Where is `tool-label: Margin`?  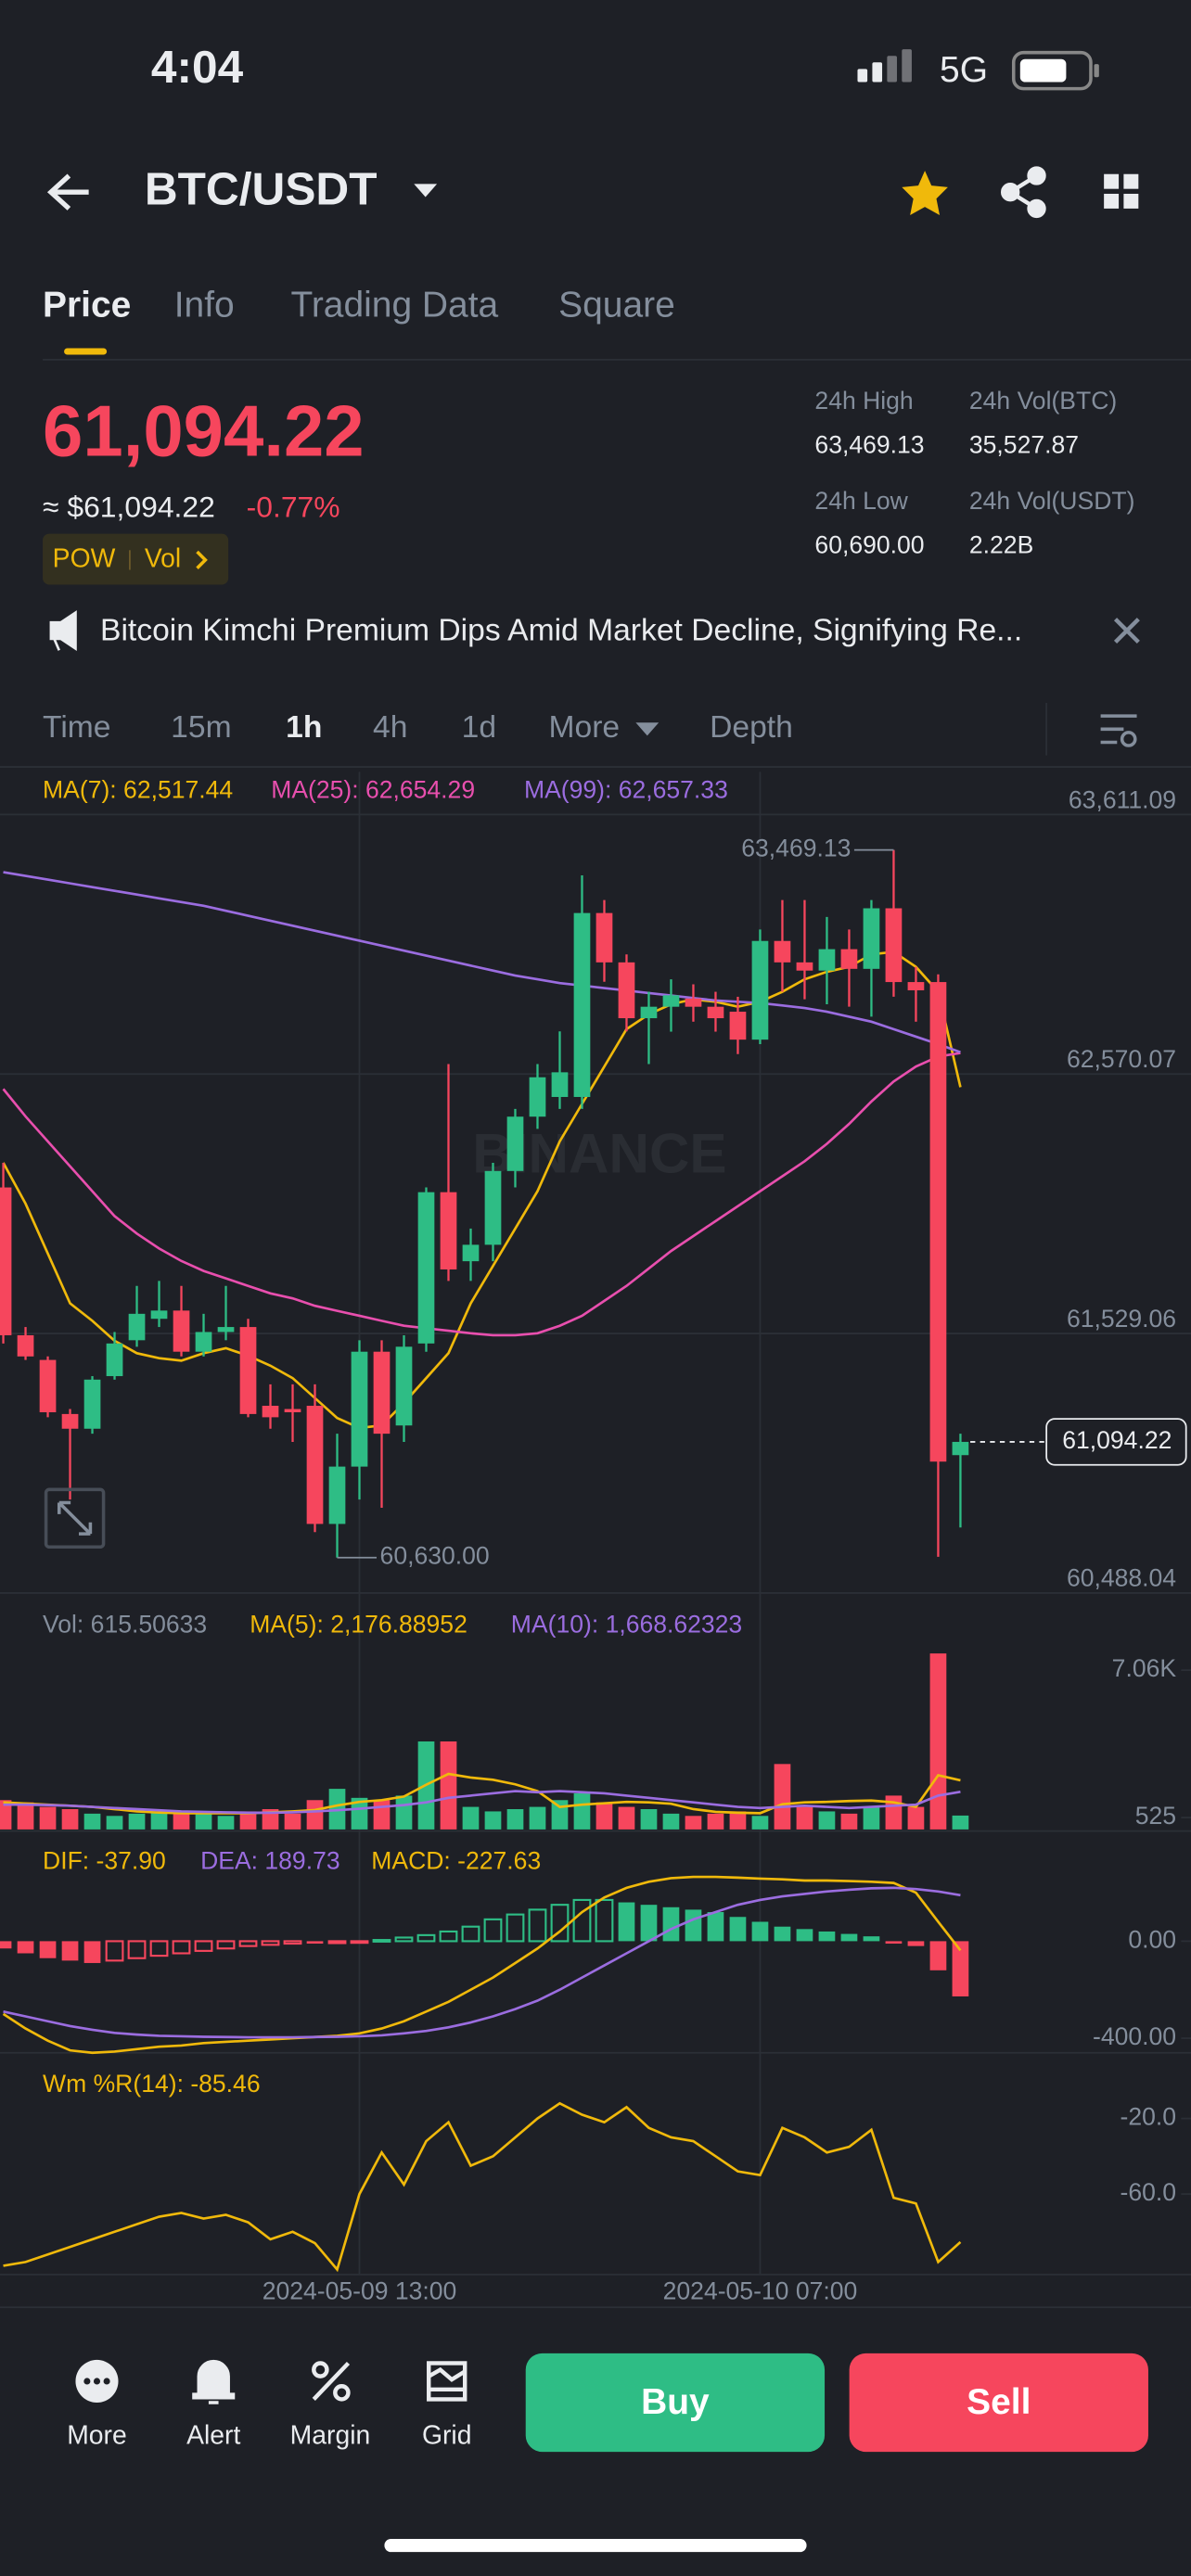
tool-label: Margin is located at coordinates (330, 2436).